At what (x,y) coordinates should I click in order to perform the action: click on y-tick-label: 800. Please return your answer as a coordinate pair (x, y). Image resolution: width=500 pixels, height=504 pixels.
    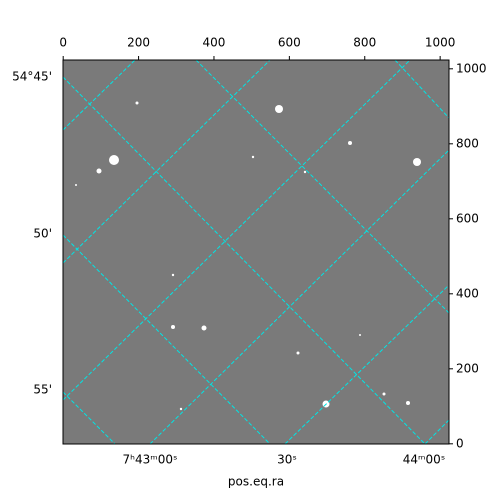
    Looking at the image, I should click on (467, 143).